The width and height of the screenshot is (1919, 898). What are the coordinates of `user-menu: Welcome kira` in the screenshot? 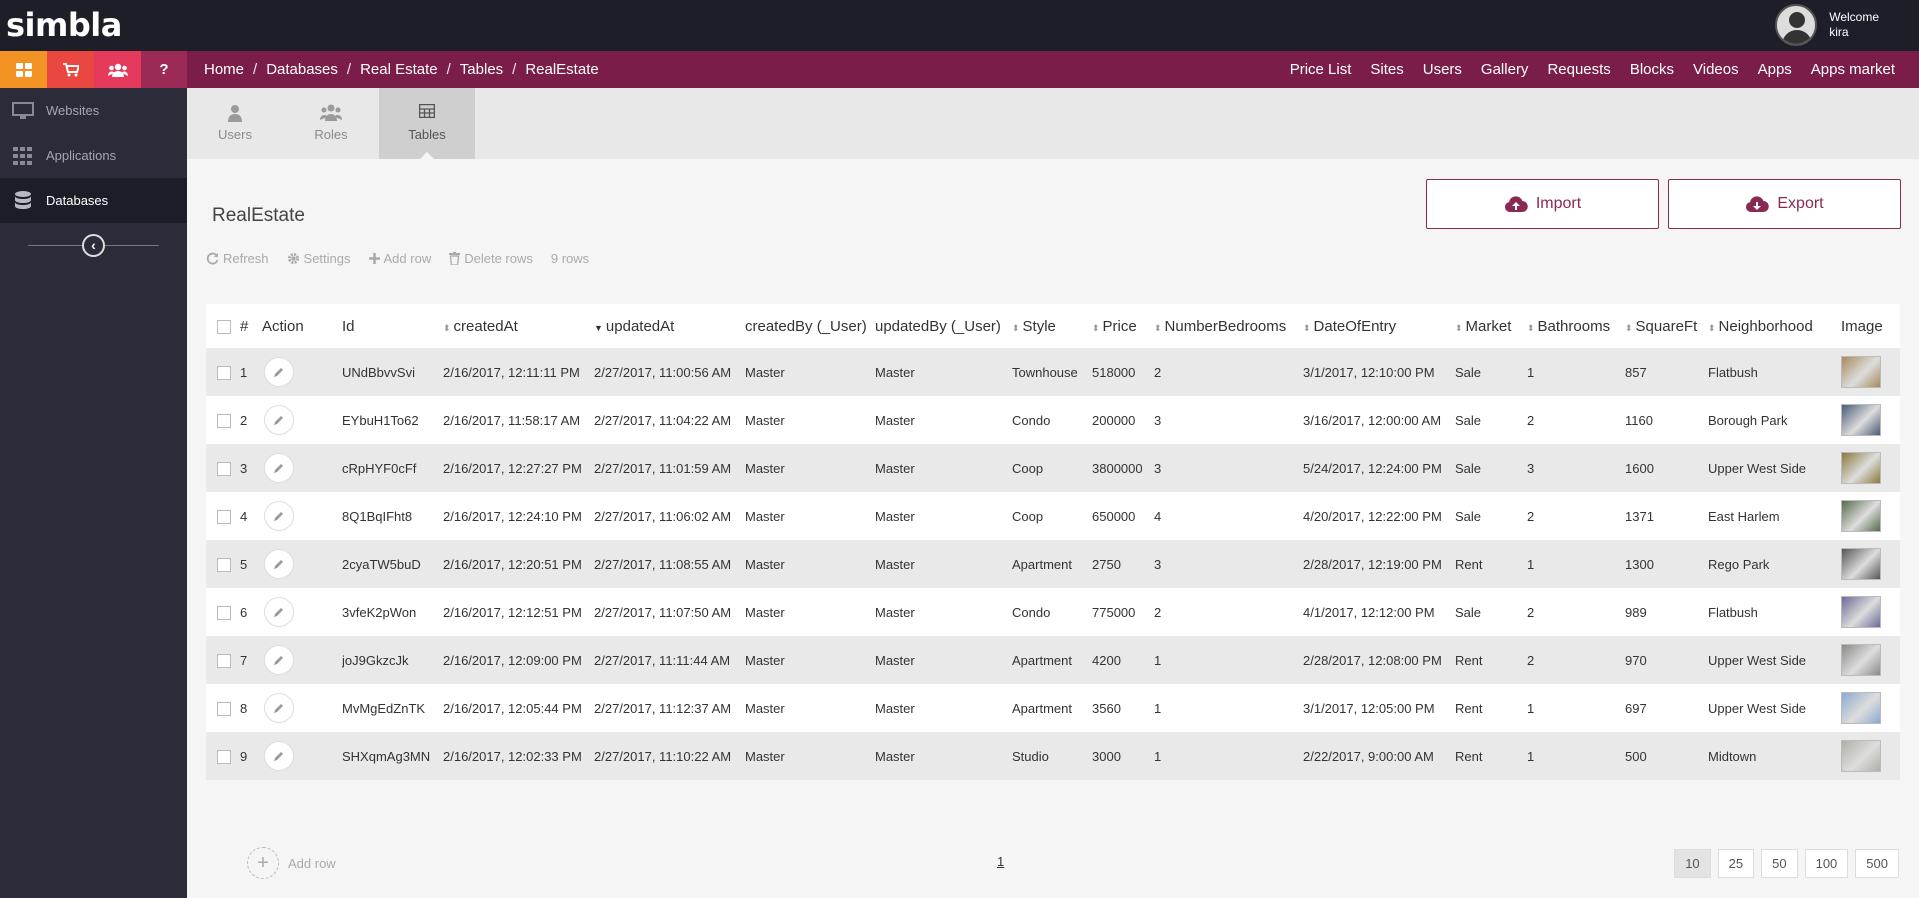 It's located at (1827, 25).